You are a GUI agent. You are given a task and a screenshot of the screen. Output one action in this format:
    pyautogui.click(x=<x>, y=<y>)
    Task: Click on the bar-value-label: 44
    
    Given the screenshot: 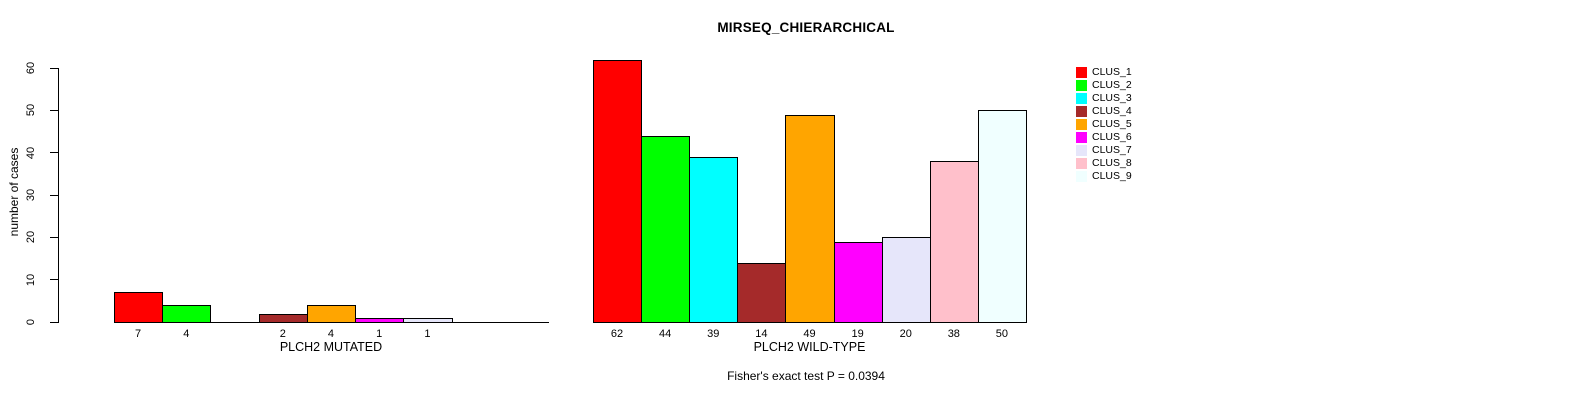 What is the action you would take?
    pyautogui.click(x=665, y=334)
    